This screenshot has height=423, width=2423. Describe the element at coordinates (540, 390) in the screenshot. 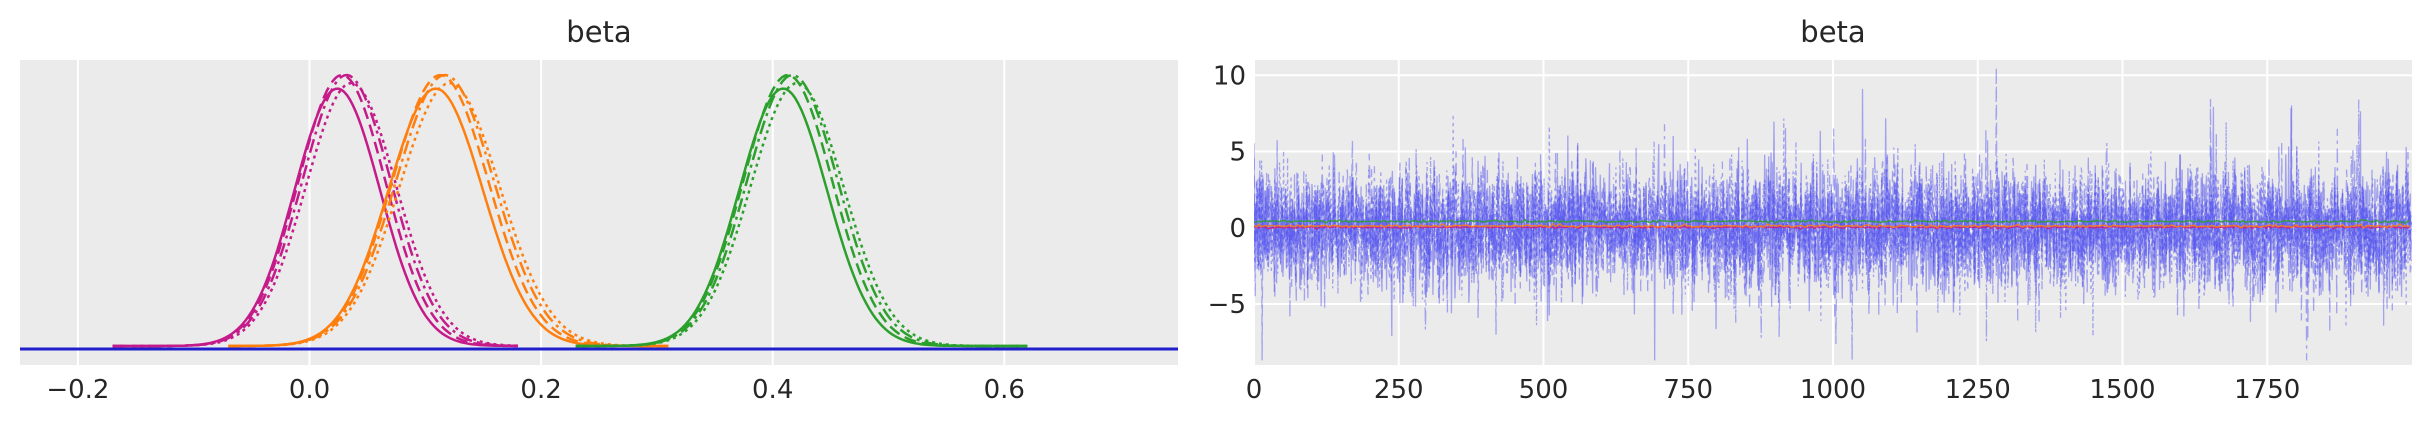

I see `kde-x-tick-label: 0.2` at that location.